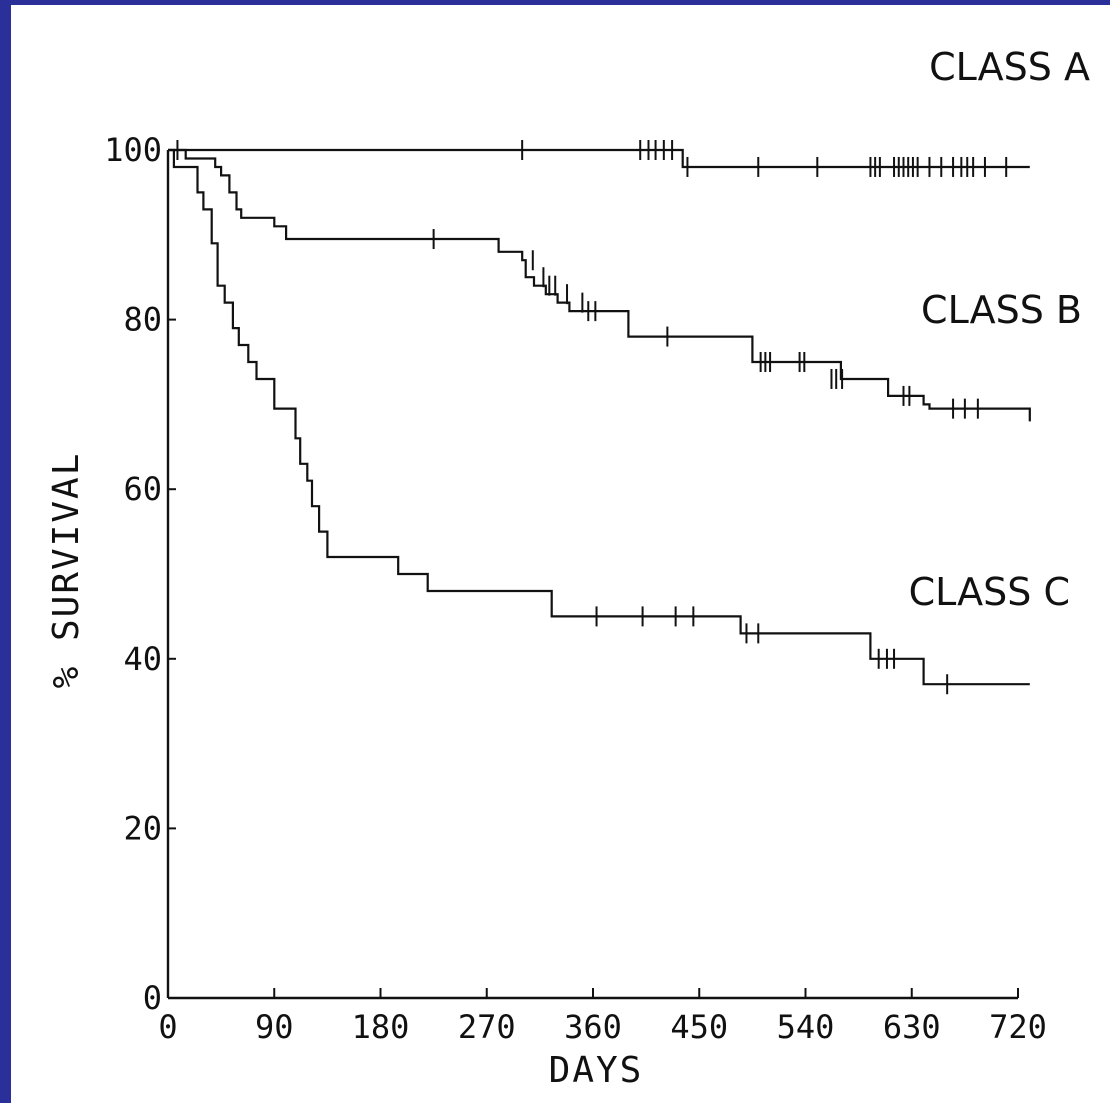 Image resolution: width=1110 pixels, height=1103 pixels. I want to click on x-tick-label: 720, so click(1018, 1027).